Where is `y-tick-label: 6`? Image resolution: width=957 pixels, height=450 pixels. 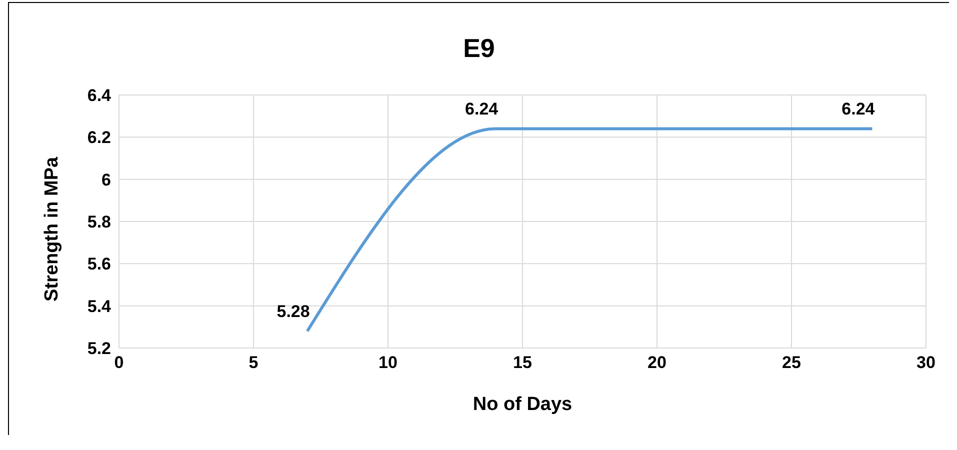 y-tick-label: 6 is located at coordinates (106, 180).